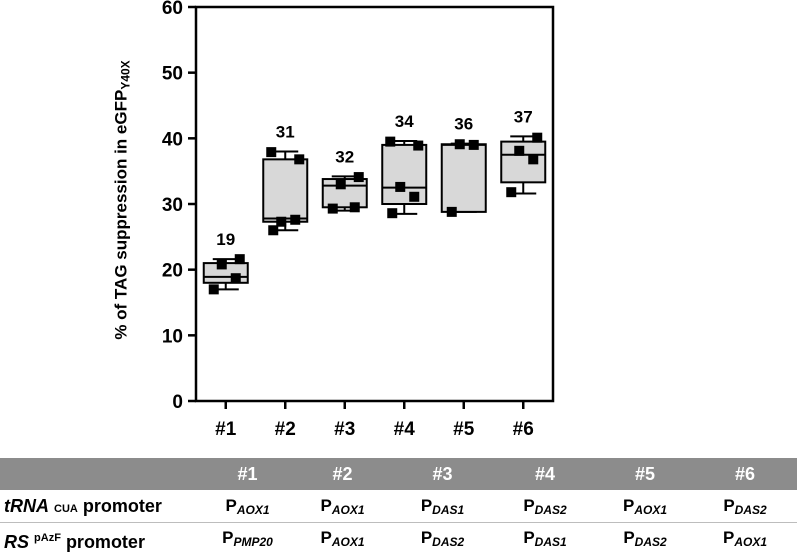  Describe the element at coordinates (523, 429) in the screenshot. I see `x-tick-label: #6` at that location.